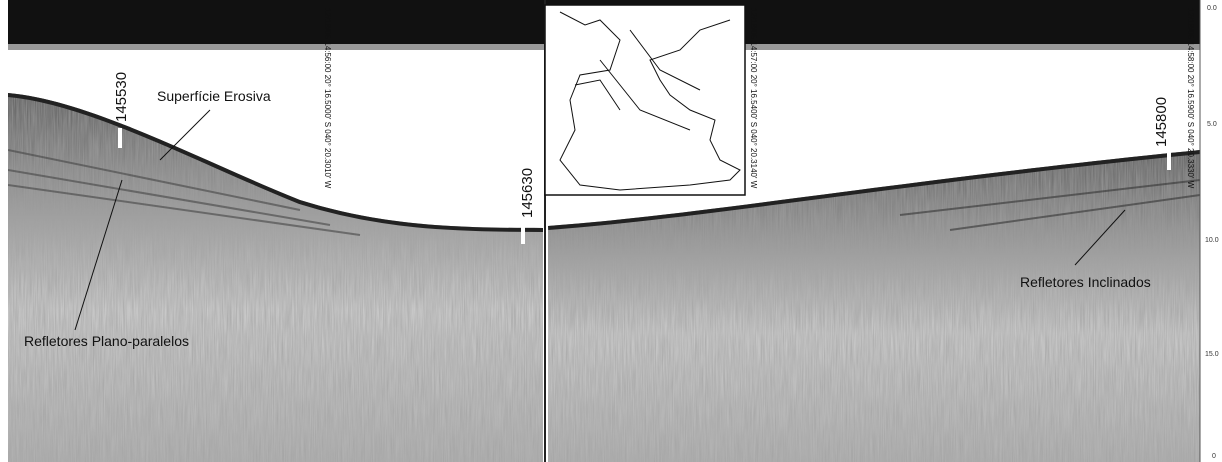 Image resolution: width=1222 pixels, height=462 pixels. Describe the element at coordinates (1085, 282) in the screenshot. I see `annotation: Refletores Inclinados` at that location.